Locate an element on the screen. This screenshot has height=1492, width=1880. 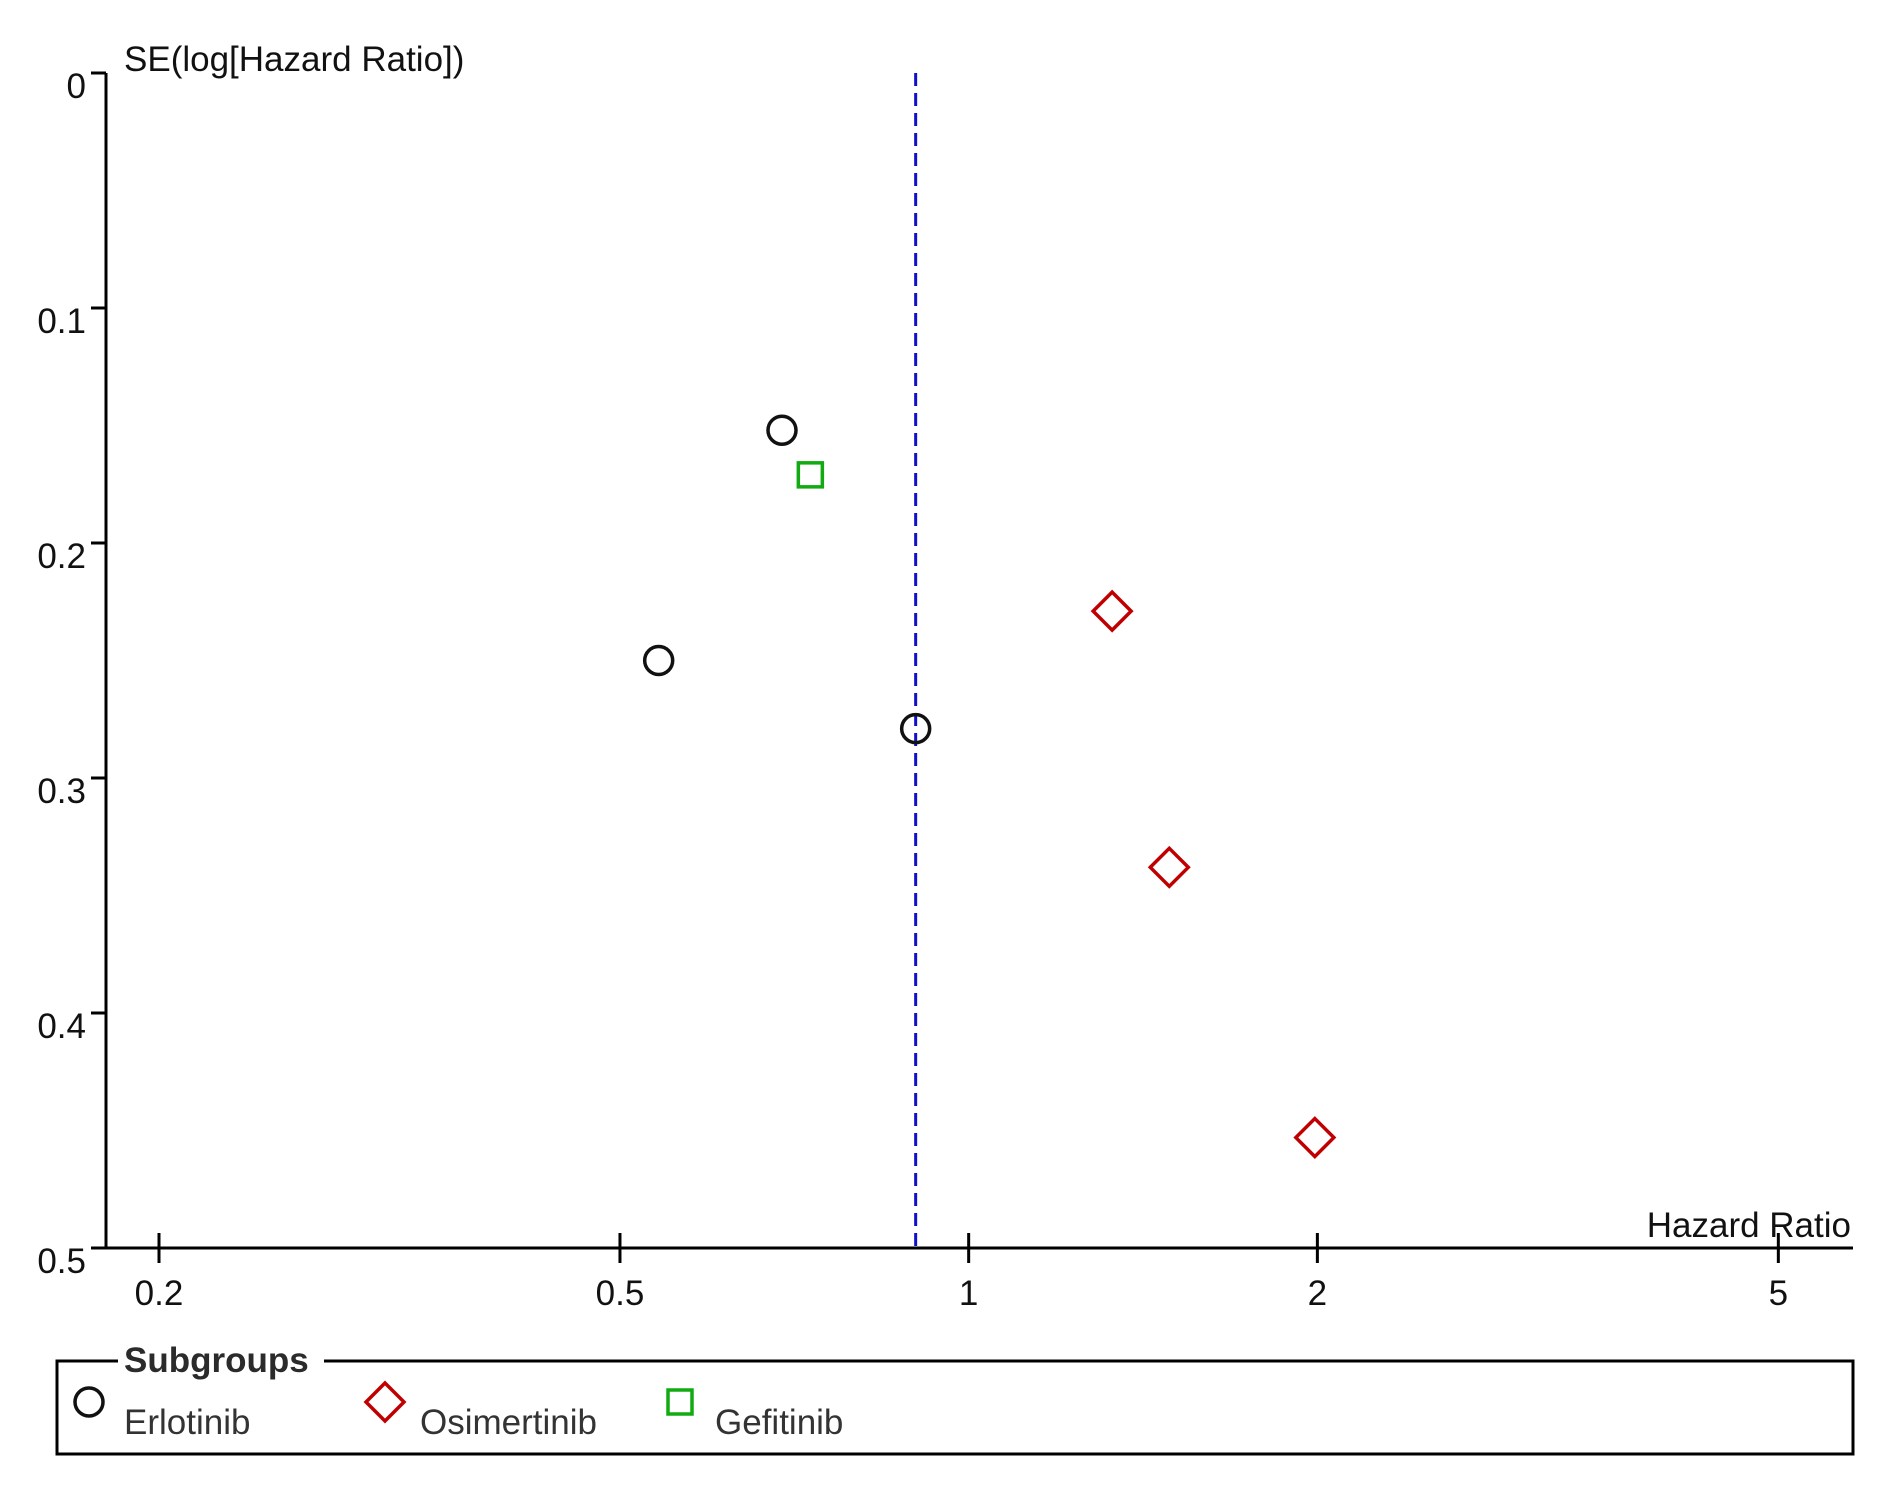
x-tick-label: 0.2 is located at coordinates (159, 1293).